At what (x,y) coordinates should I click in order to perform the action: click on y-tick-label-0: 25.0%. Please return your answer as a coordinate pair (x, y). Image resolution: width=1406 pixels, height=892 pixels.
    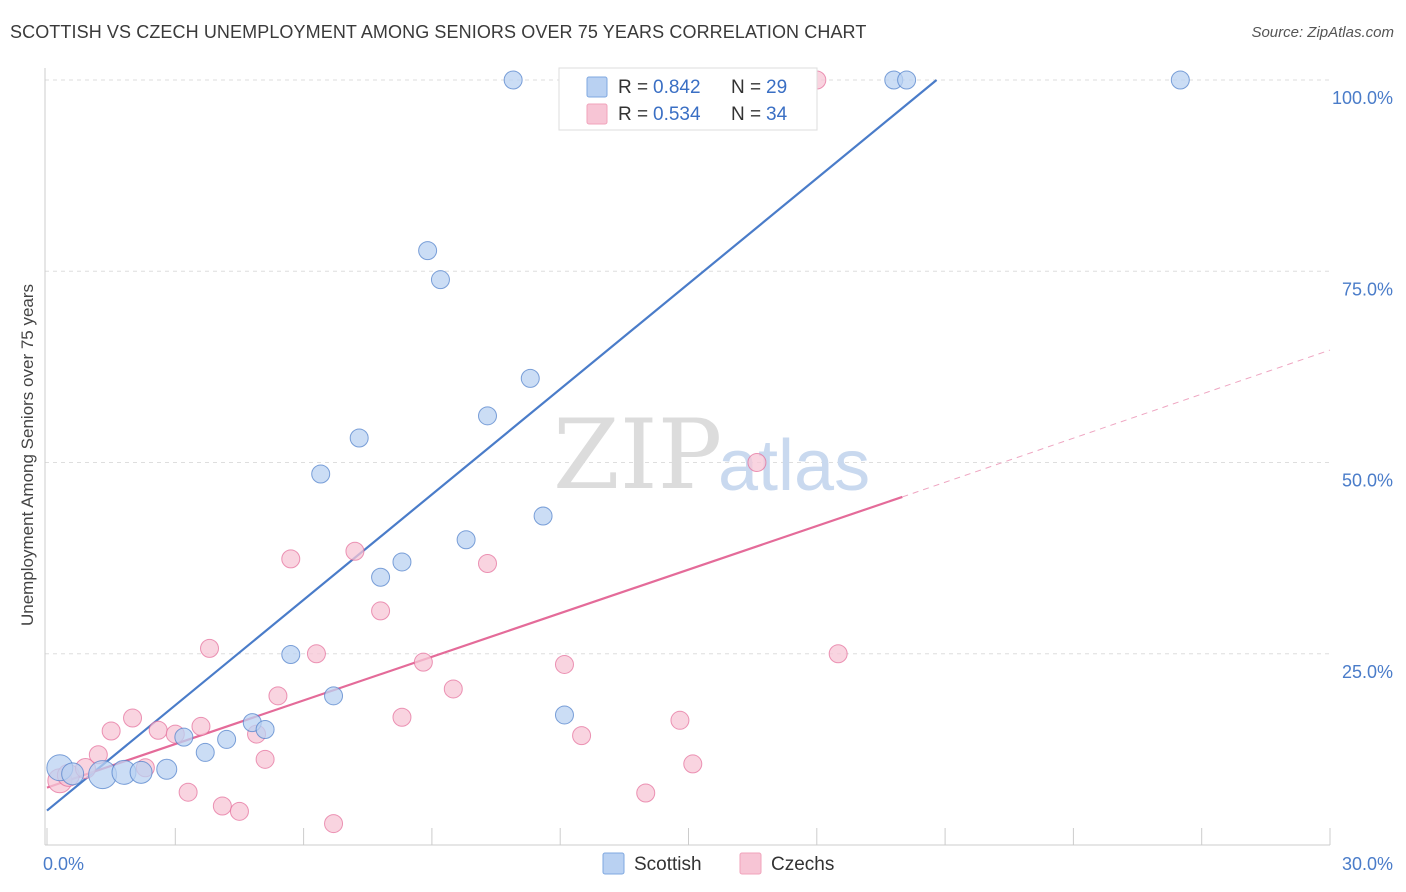
    Looking at the image, I should click on (1367, 672).